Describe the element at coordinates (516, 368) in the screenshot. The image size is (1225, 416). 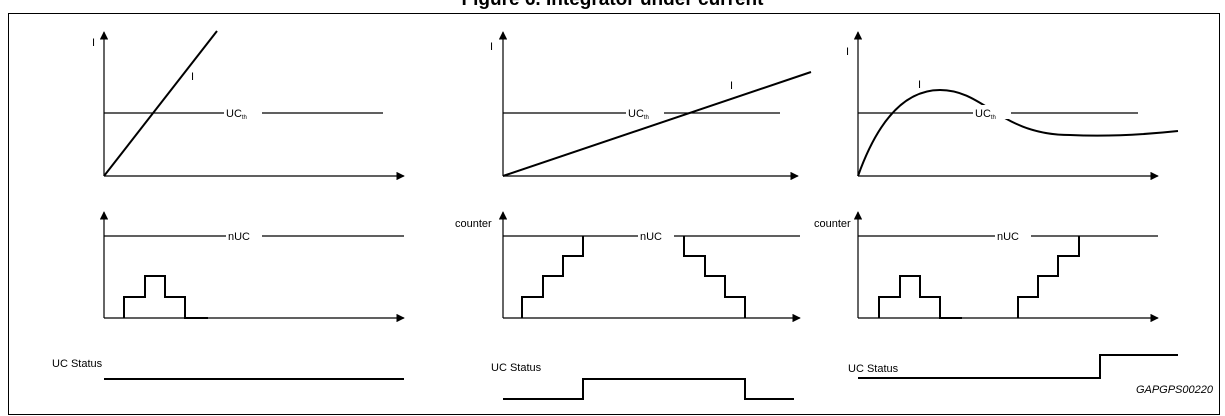
I see `panel-2-status-label: UC Status` at that location.